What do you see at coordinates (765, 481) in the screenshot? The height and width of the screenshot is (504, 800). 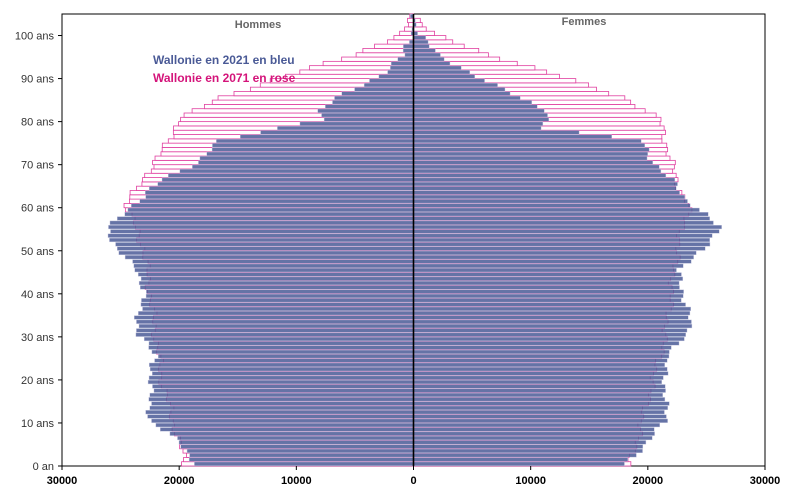 I see `x-tick-label: 30000` at bounding box center [765, 481].